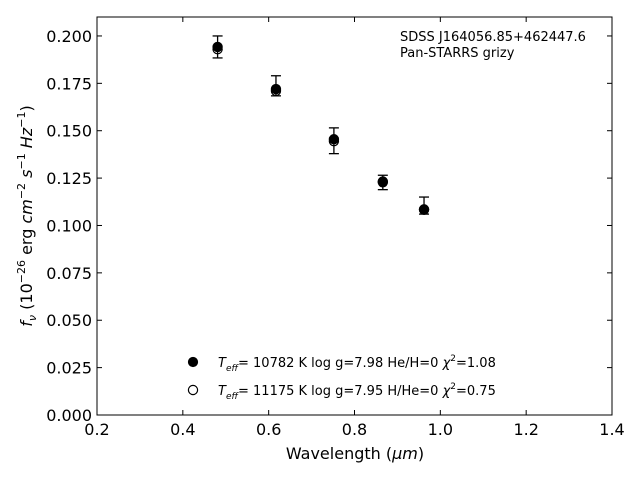 The height and width of the screenshot is (480, 640). What do you see at coordinates (182, 429) in the screenshot?
I see `x-tick-label: 0.4` at bounding box center [182, 429].